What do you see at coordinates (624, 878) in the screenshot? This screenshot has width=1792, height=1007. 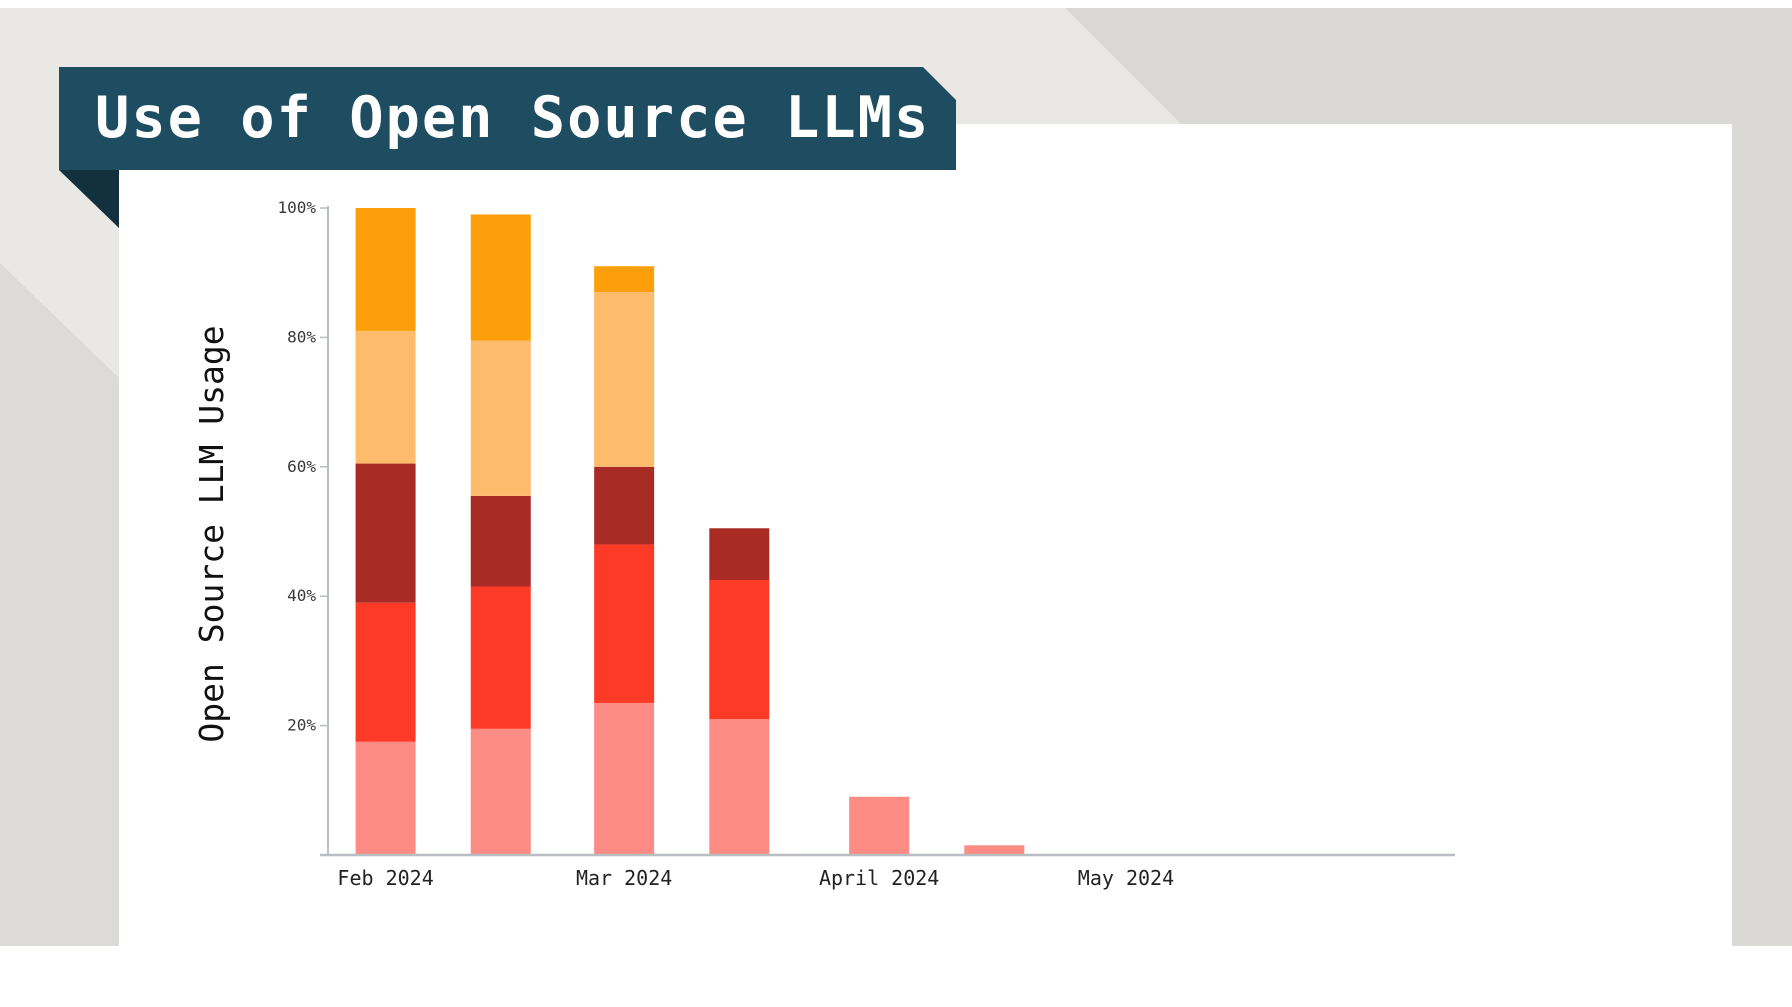 I see `x-tick-label: Mar 2024` at bounding box center [624, 878].